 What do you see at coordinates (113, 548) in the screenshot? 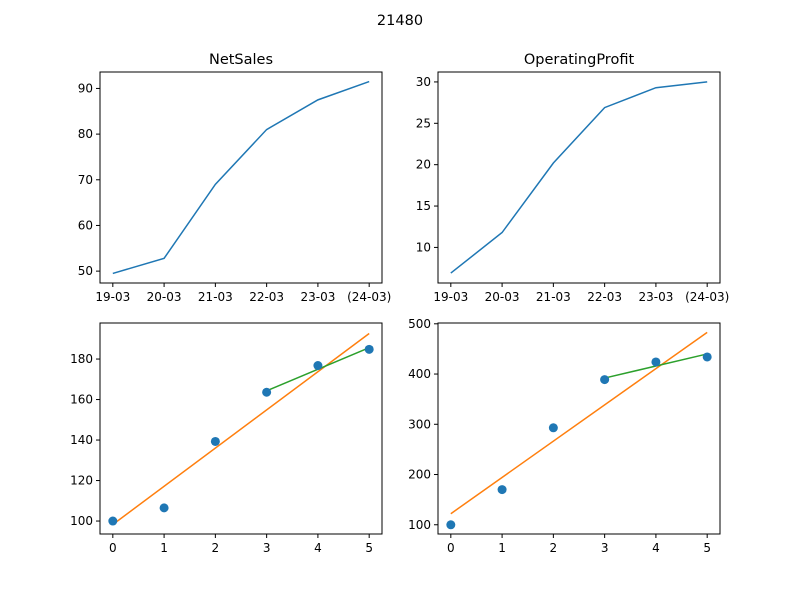
I see `panel2-x-tick-label: 0` at bounding box center [113, 548].